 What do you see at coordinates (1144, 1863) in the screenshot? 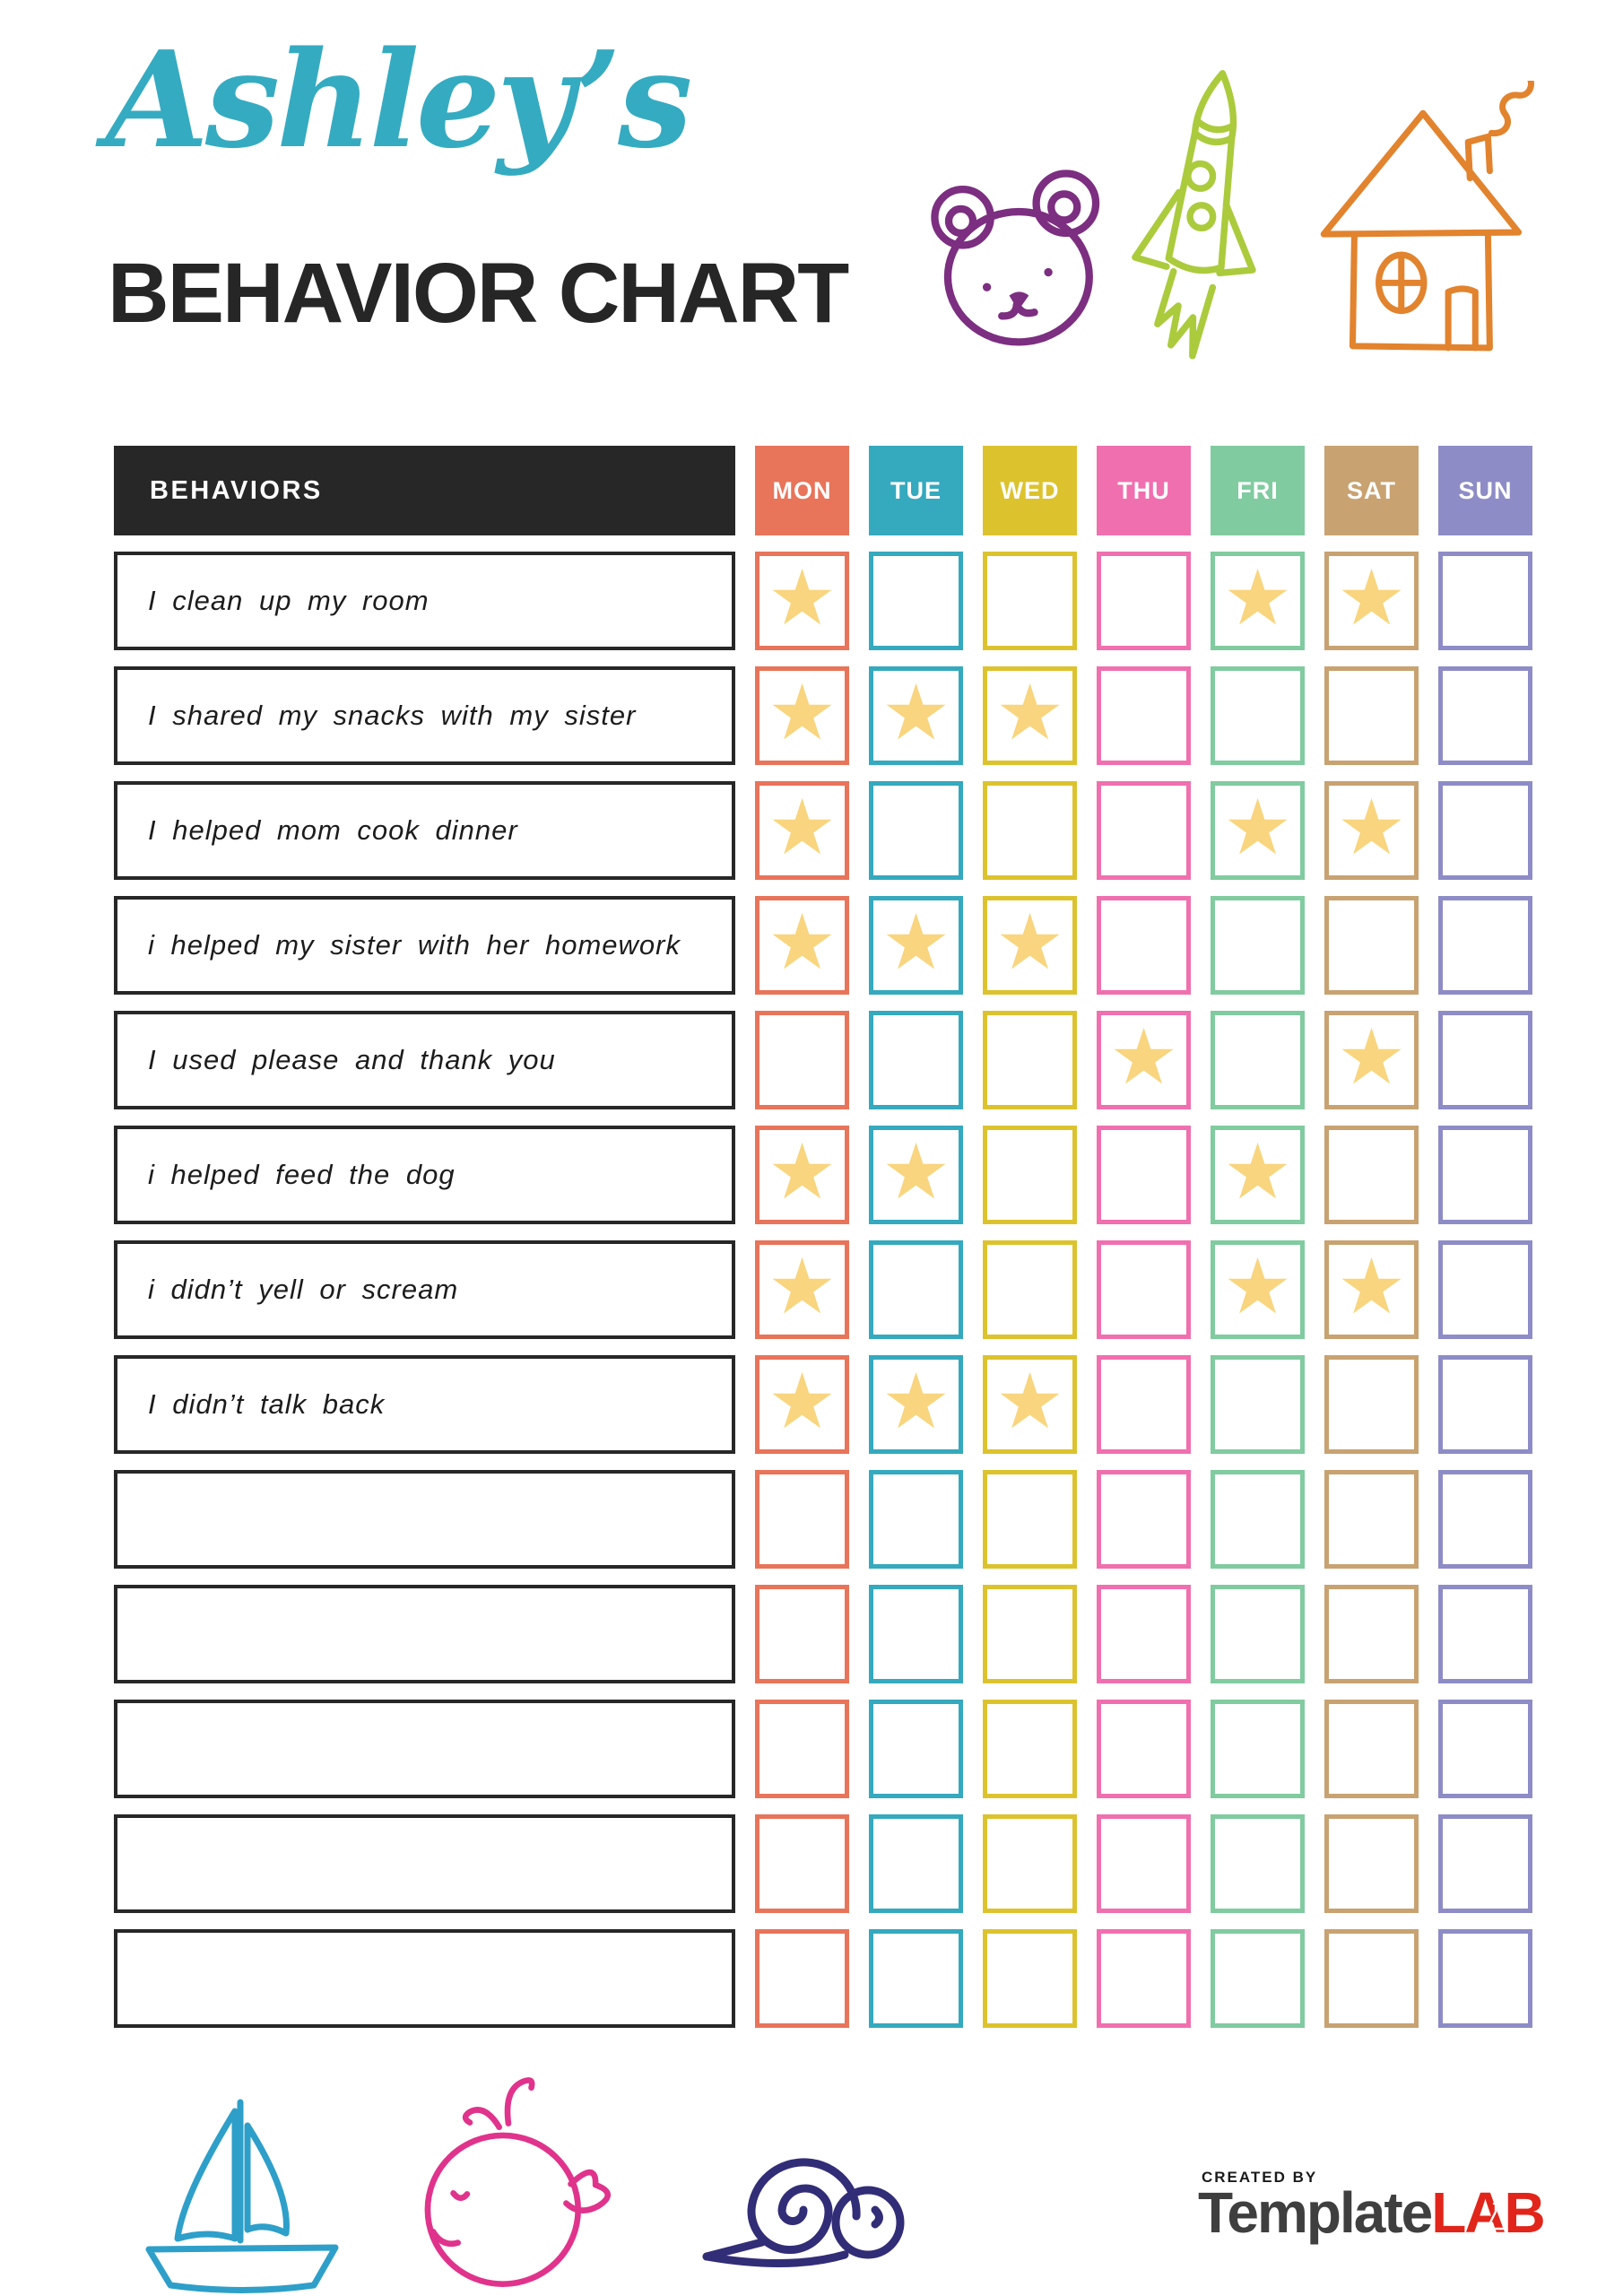
I see `star-cell-r12-thu` at bounding box center [1144, 1863].